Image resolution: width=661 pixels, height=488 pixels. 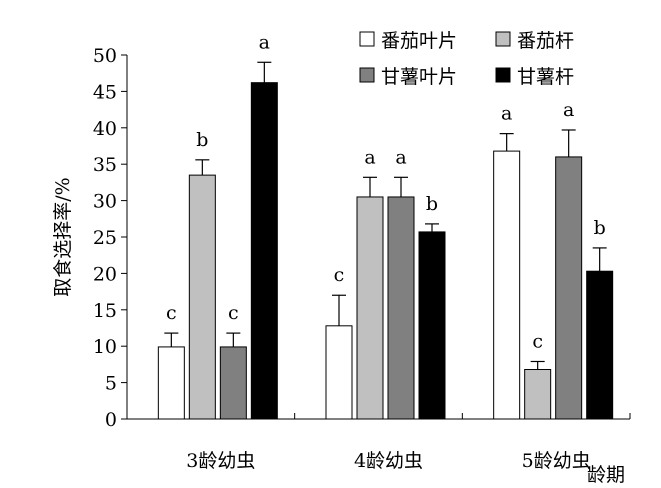 What do you see at coordinates (105, 165) in the screenshot?
I see `y-tick-label: 35` at bounding box center [105, 165].